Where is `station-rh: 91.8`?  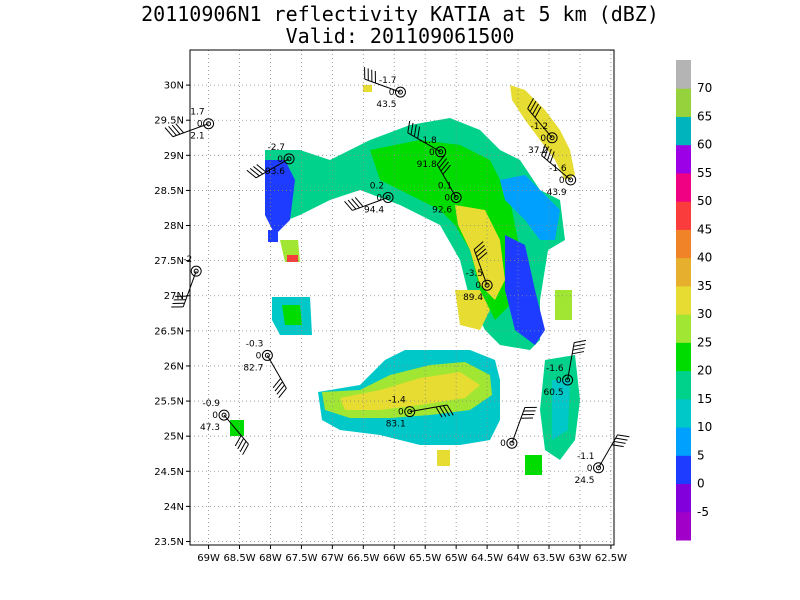
station-rh: 91.8 is located at coordinates (427, 165).